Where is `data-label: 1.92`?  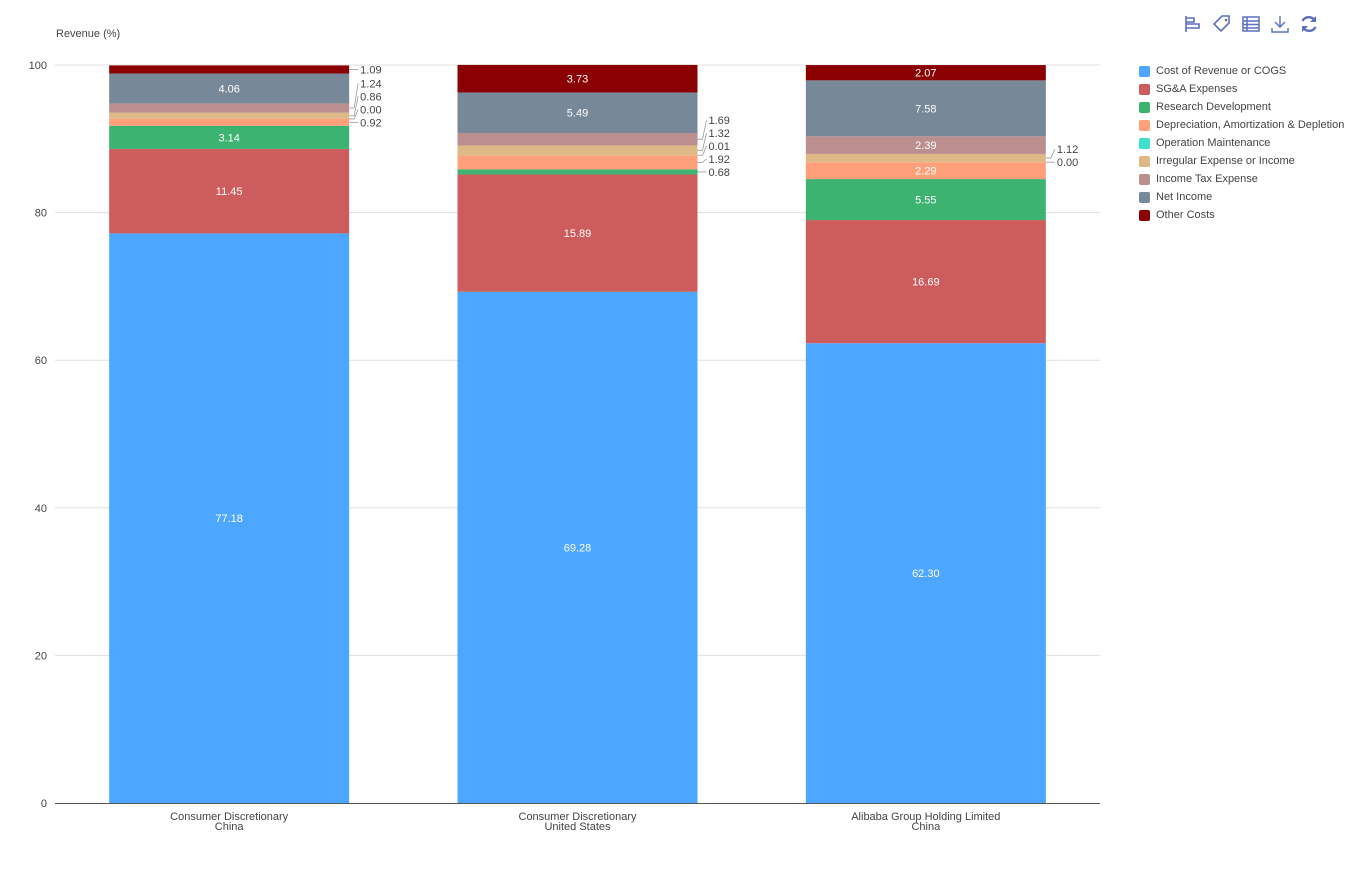
data-label: 1.92 is located at coordinates (719, 160).